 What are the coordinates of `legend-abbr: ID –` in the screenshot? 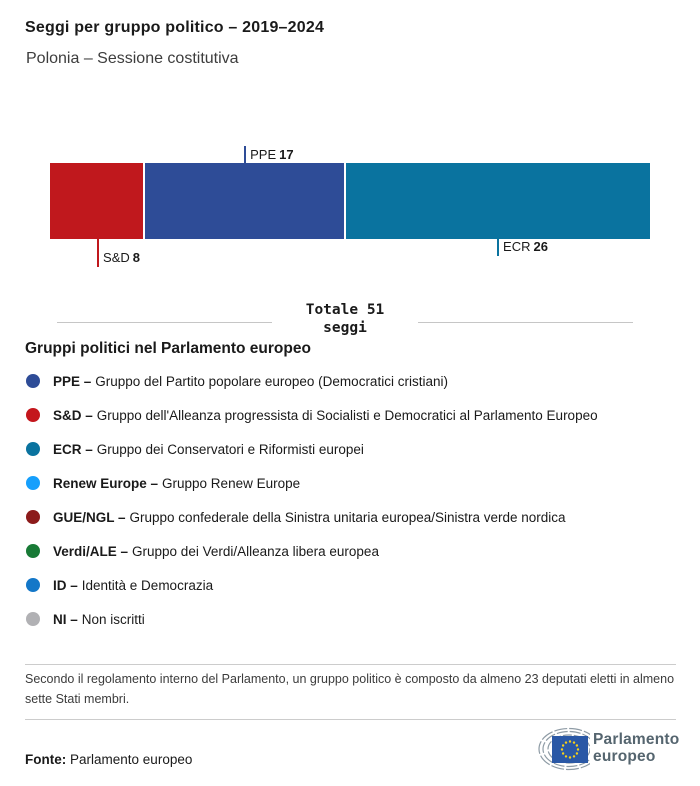 It's located at (65, 585).